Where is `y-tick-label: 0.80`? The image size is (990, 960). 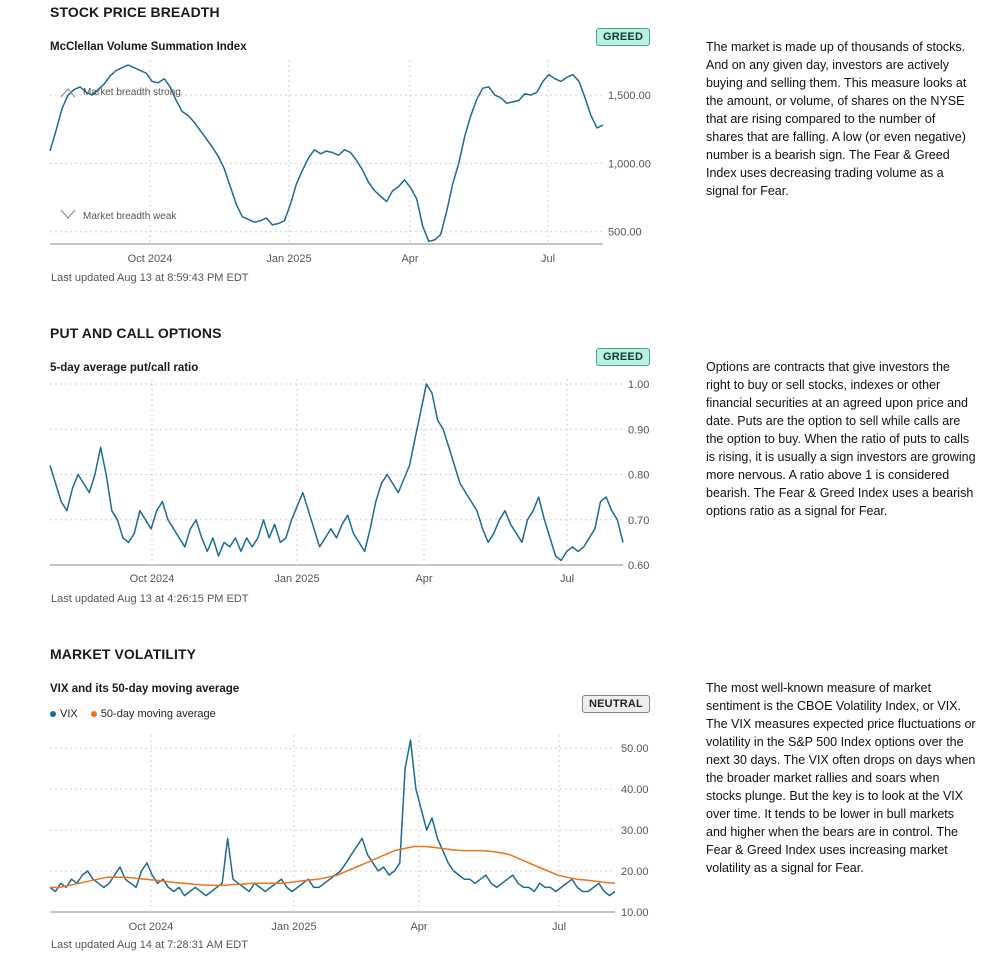 y-tick-label: 0.80 is located at coordinates (638, 476).